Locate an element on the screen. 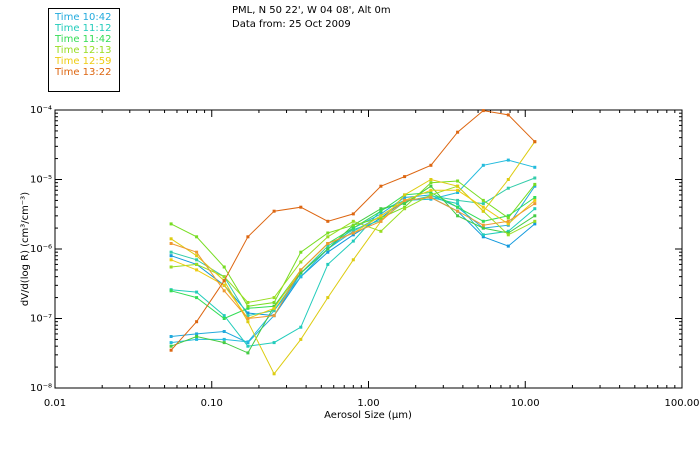  location-text: PML, N 50 22', W 04 08', Alt 0m is located at coordinates (311, 10).